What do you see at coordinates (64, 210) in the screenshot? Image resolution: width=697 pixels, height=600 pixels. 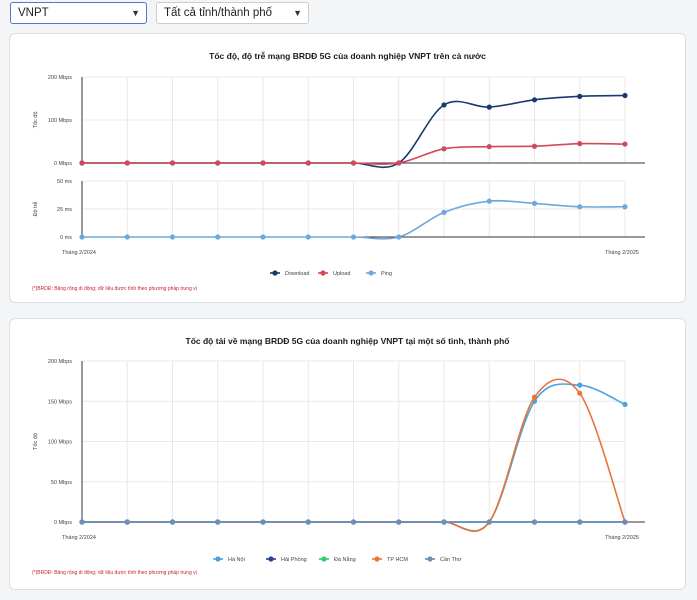 I see `y-tick-label: 25 ms` at bounding box center [64, 210].